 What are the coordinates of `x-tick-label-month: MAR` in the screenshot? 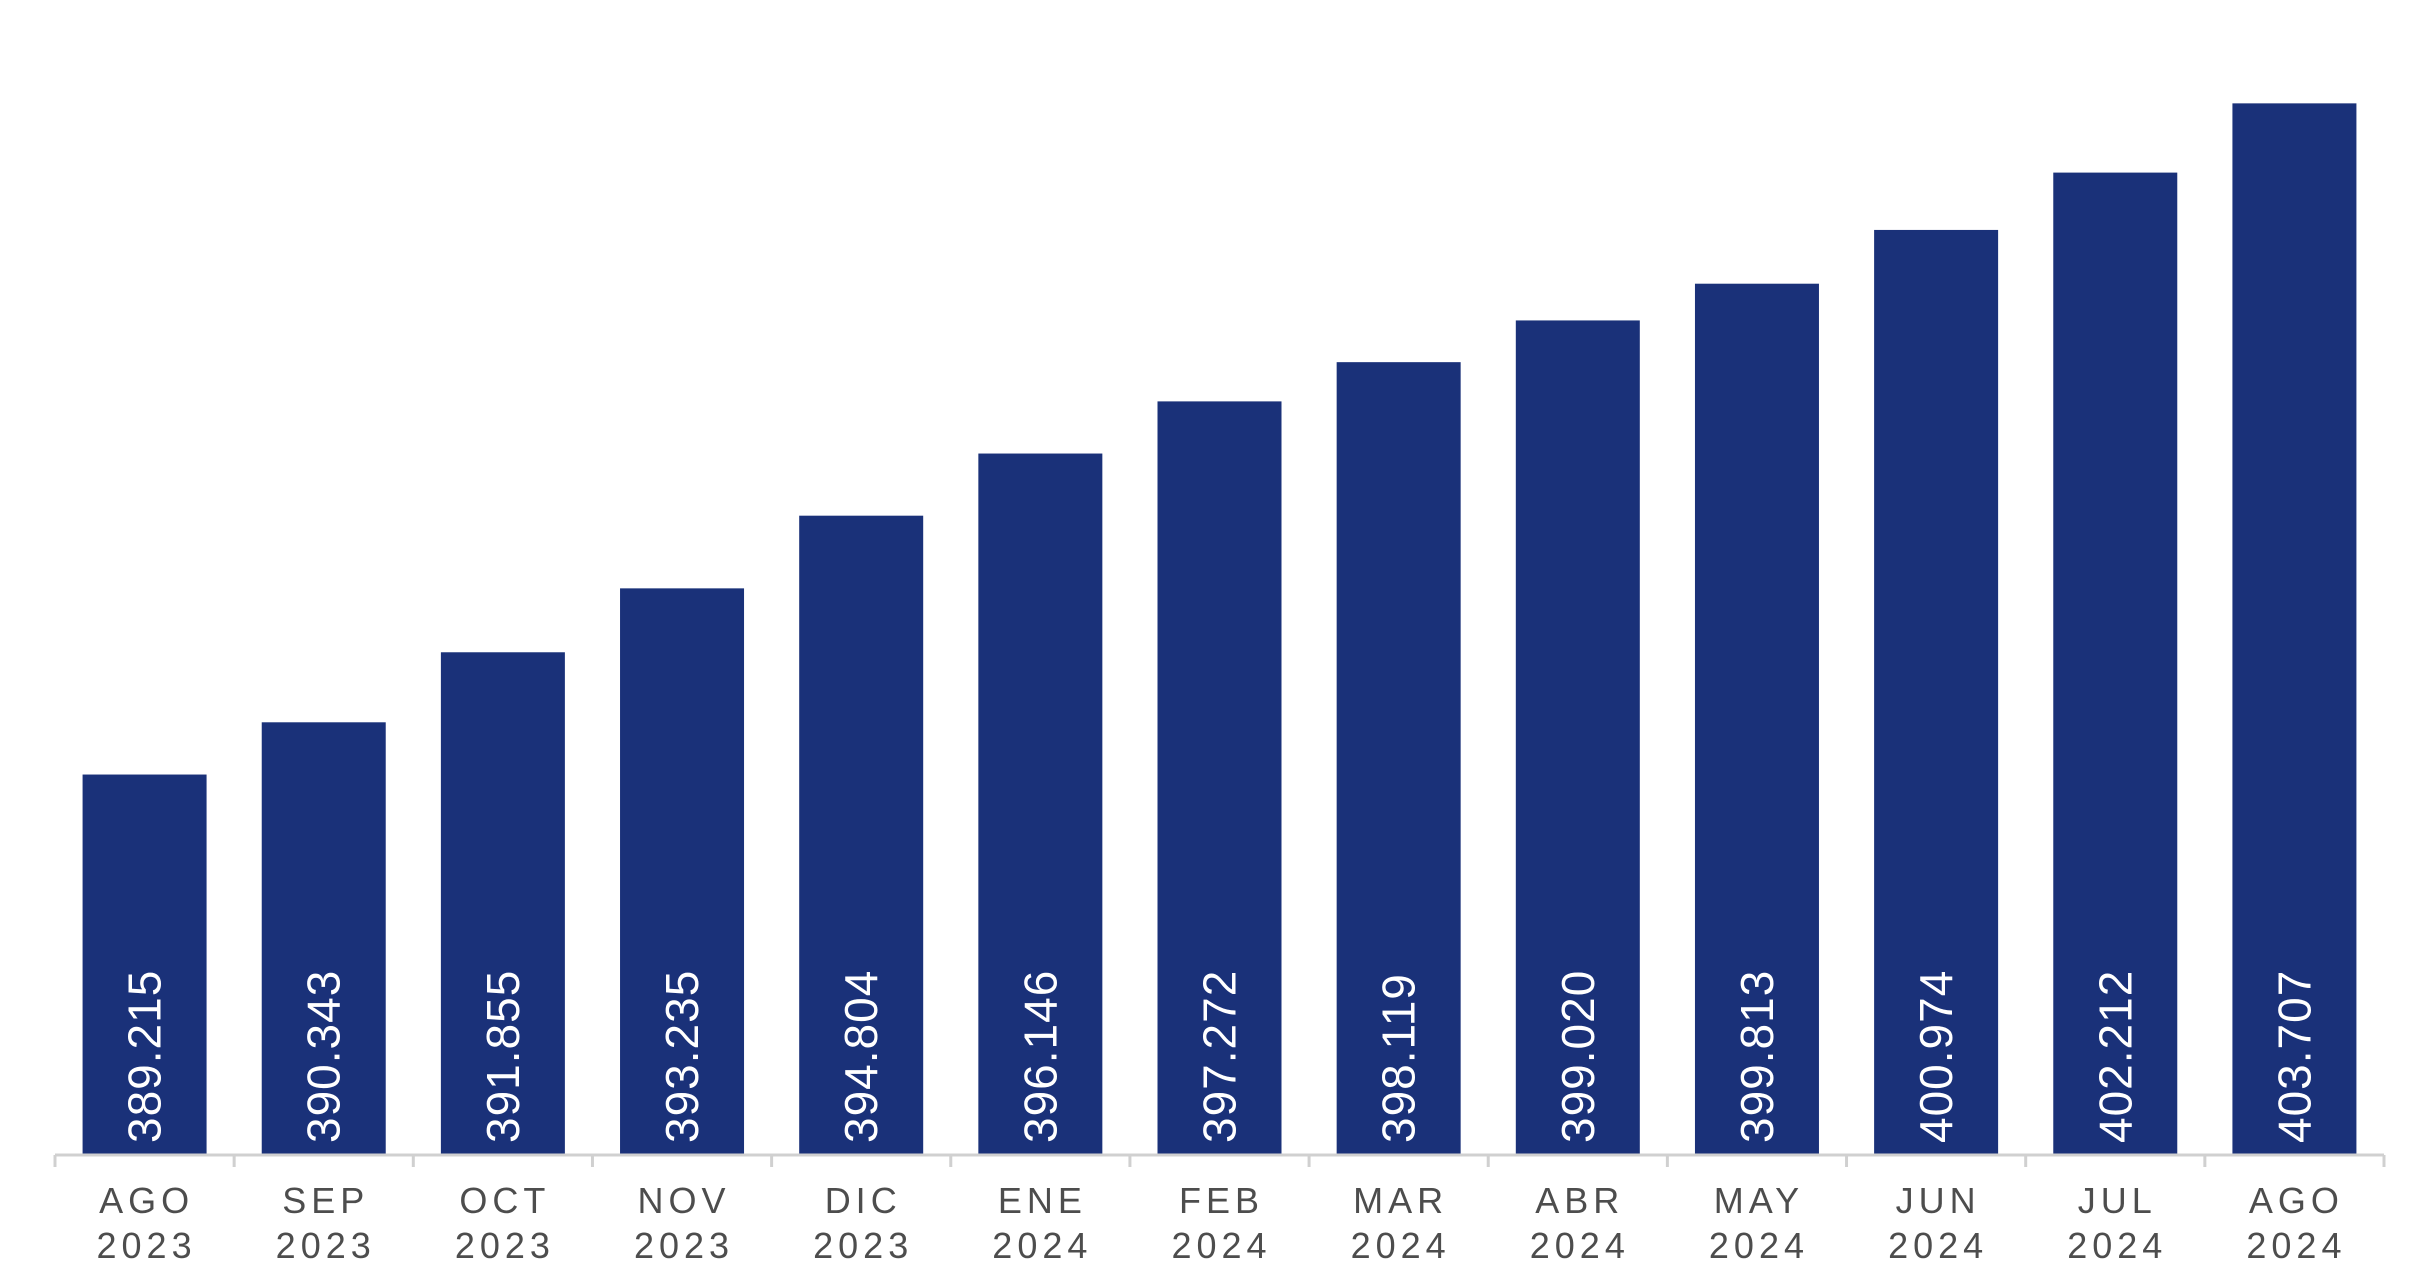 It's located at (1400, 1200).